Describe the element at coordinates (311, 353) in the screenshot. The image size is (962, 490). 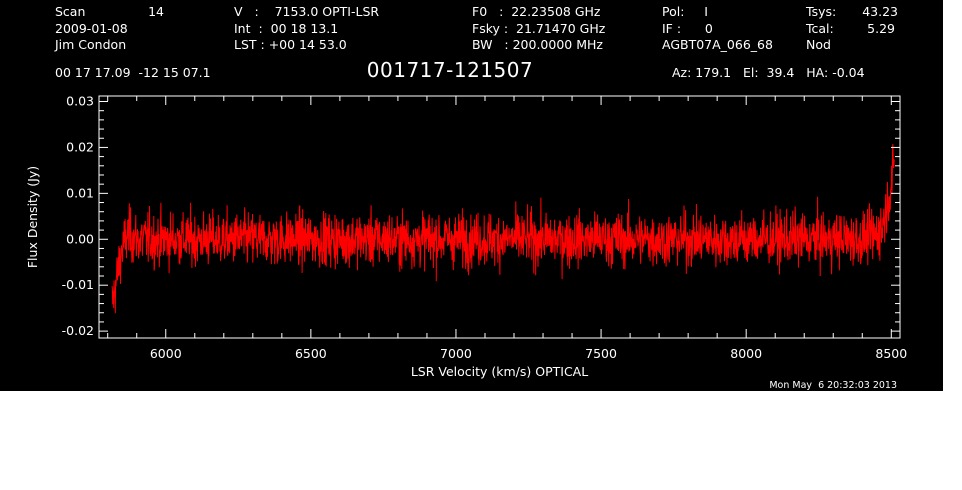
I see `x-tick-label: 6500` at that location.